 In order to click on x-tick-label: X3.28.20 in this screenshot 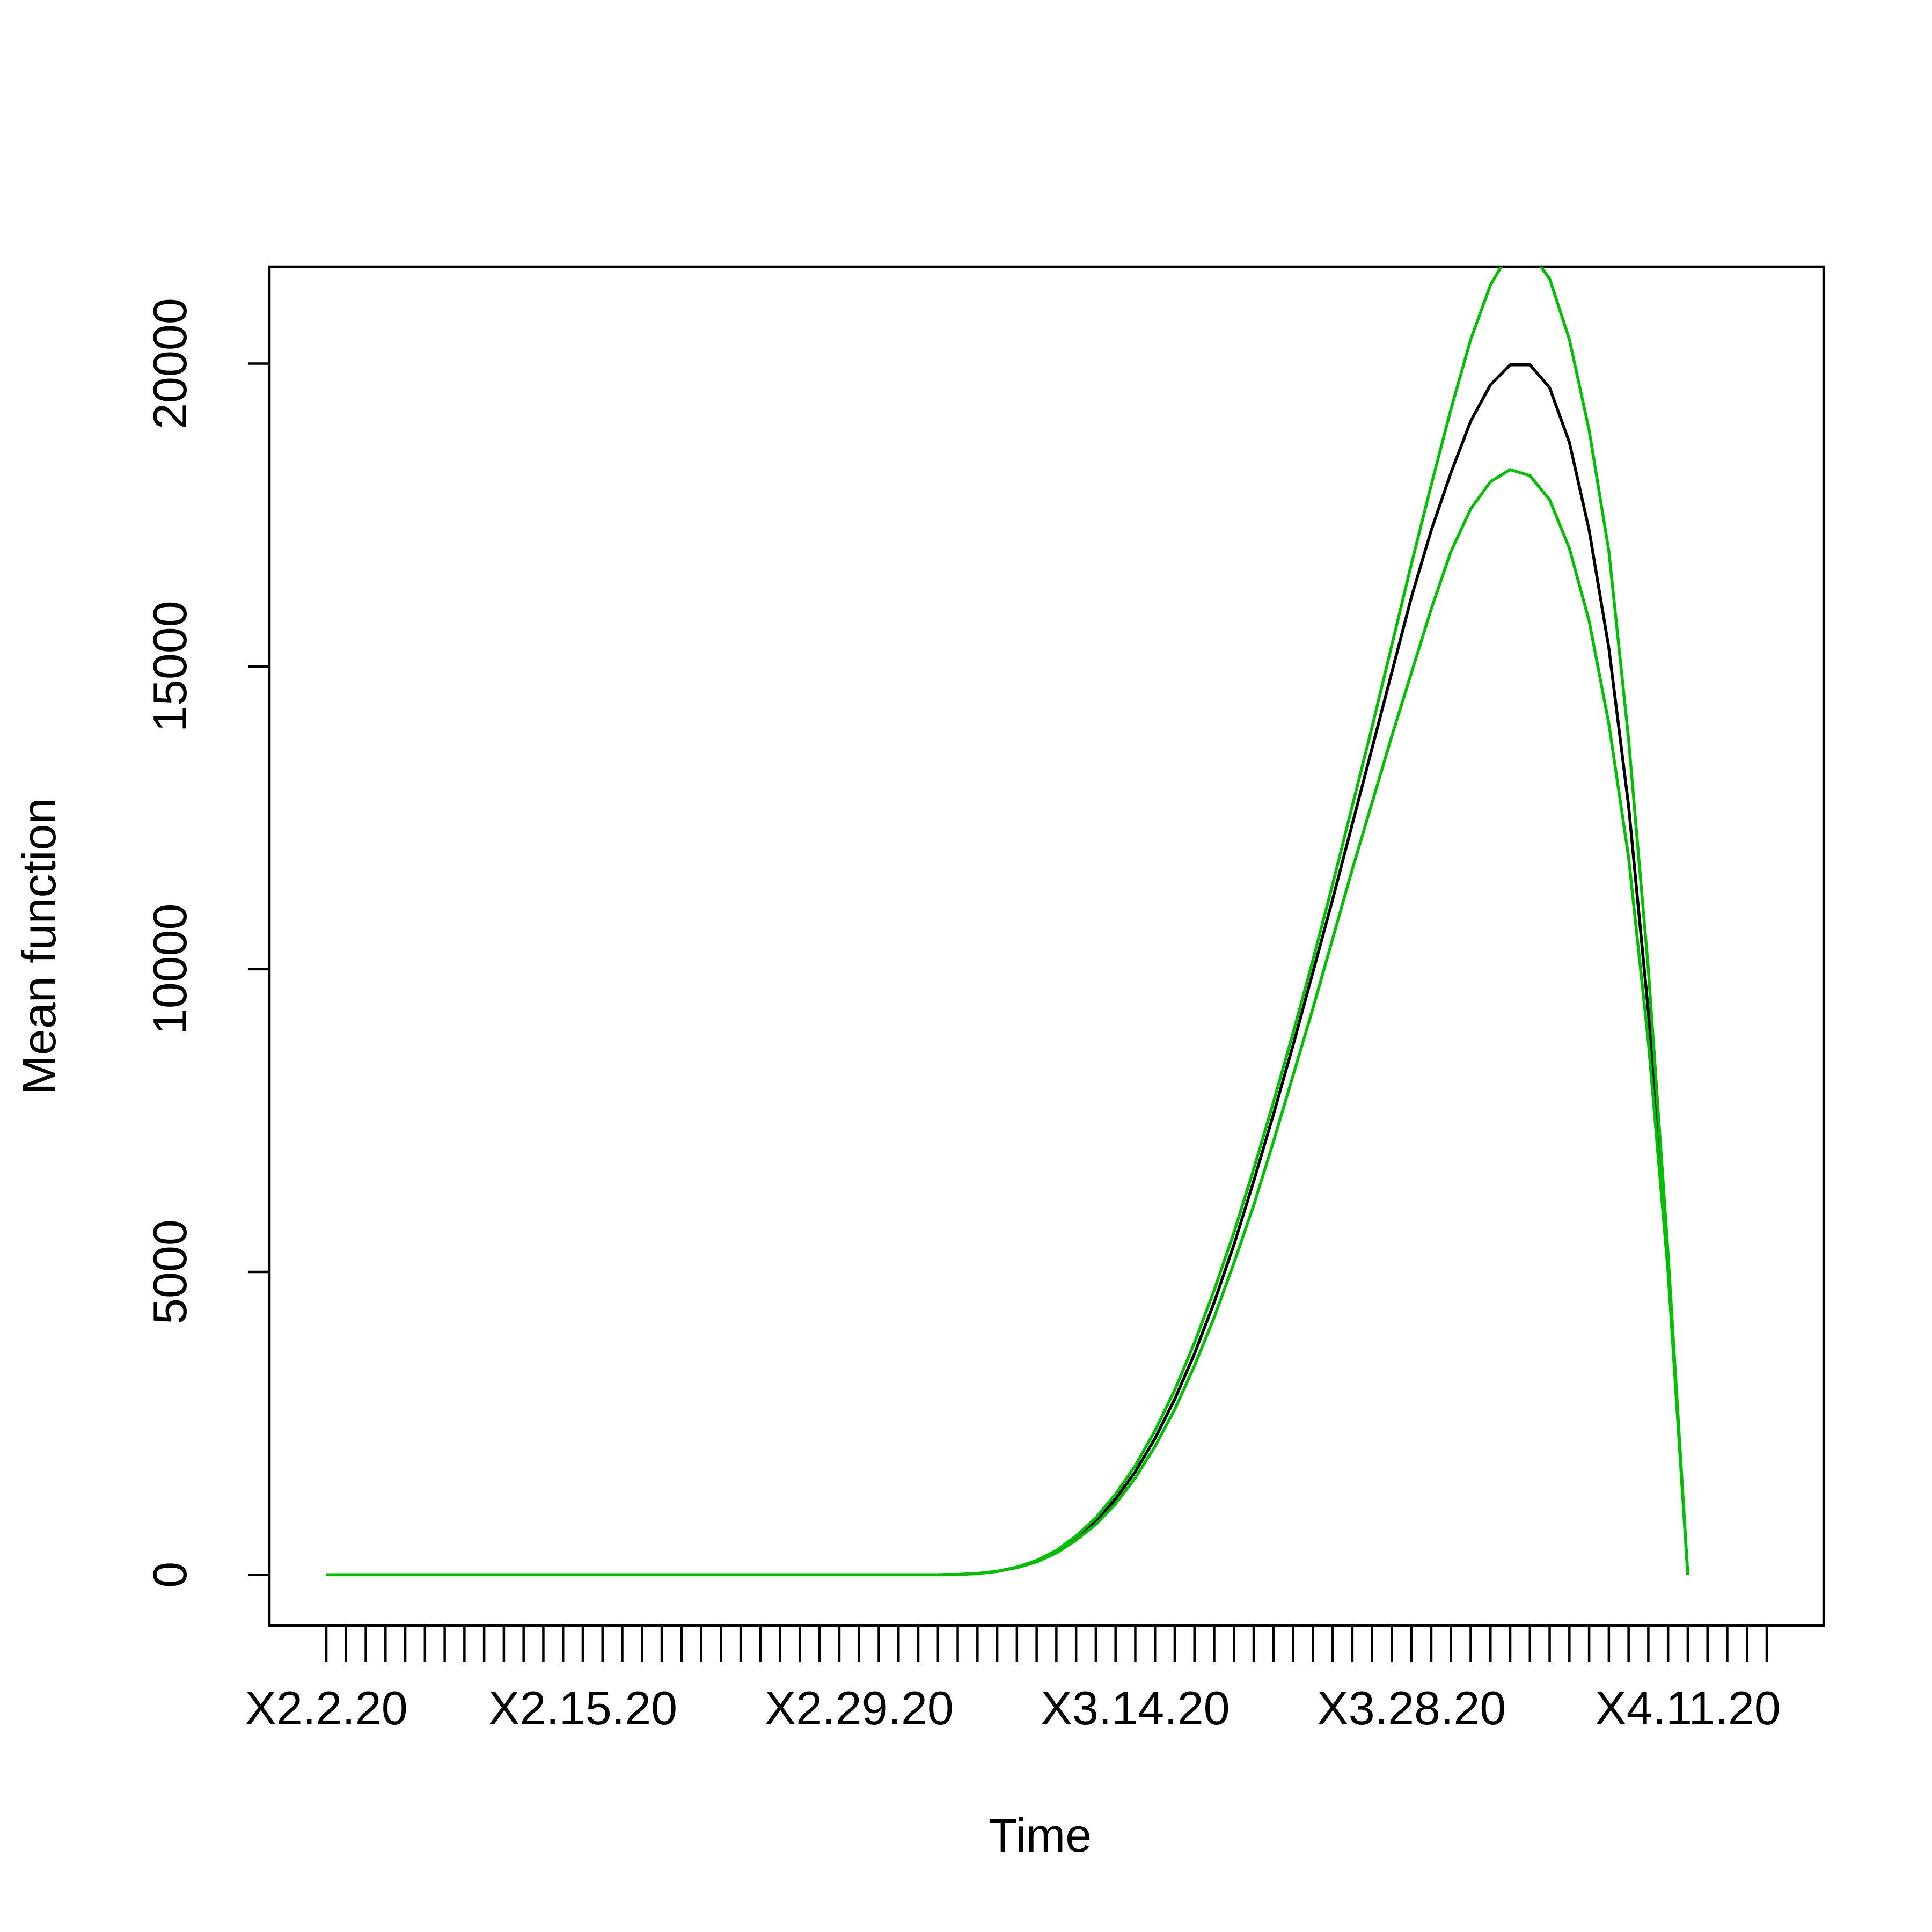, I will do `click(1411, 1708)`.